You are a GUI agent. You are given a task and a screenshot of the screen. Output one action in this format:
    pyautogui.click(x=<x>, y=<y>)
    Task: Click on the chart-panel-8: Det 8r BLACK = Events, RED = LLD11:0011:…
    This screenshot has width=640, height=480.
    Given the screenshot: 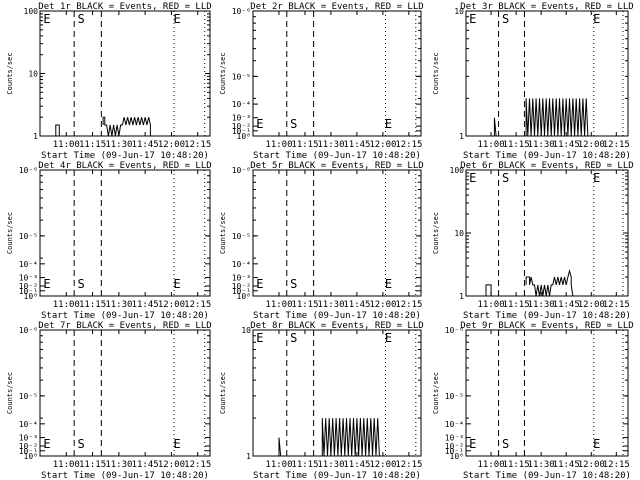 What is the action you would take?
    pyautogui.click(x=321, y=400)
    